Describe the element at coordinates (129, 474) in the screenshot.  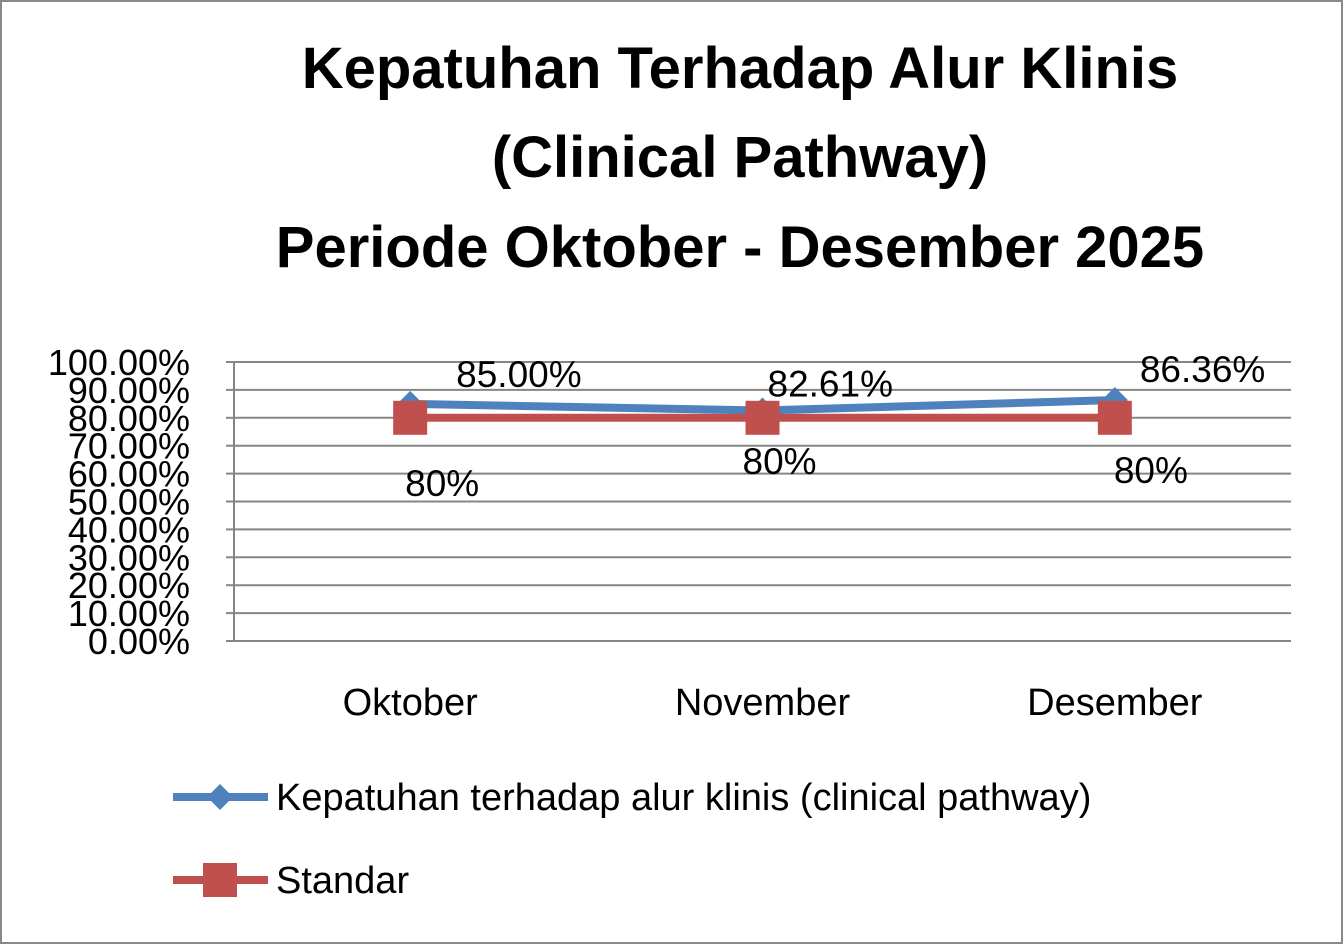
I see `y-tick-label: 60.00%` at that location.